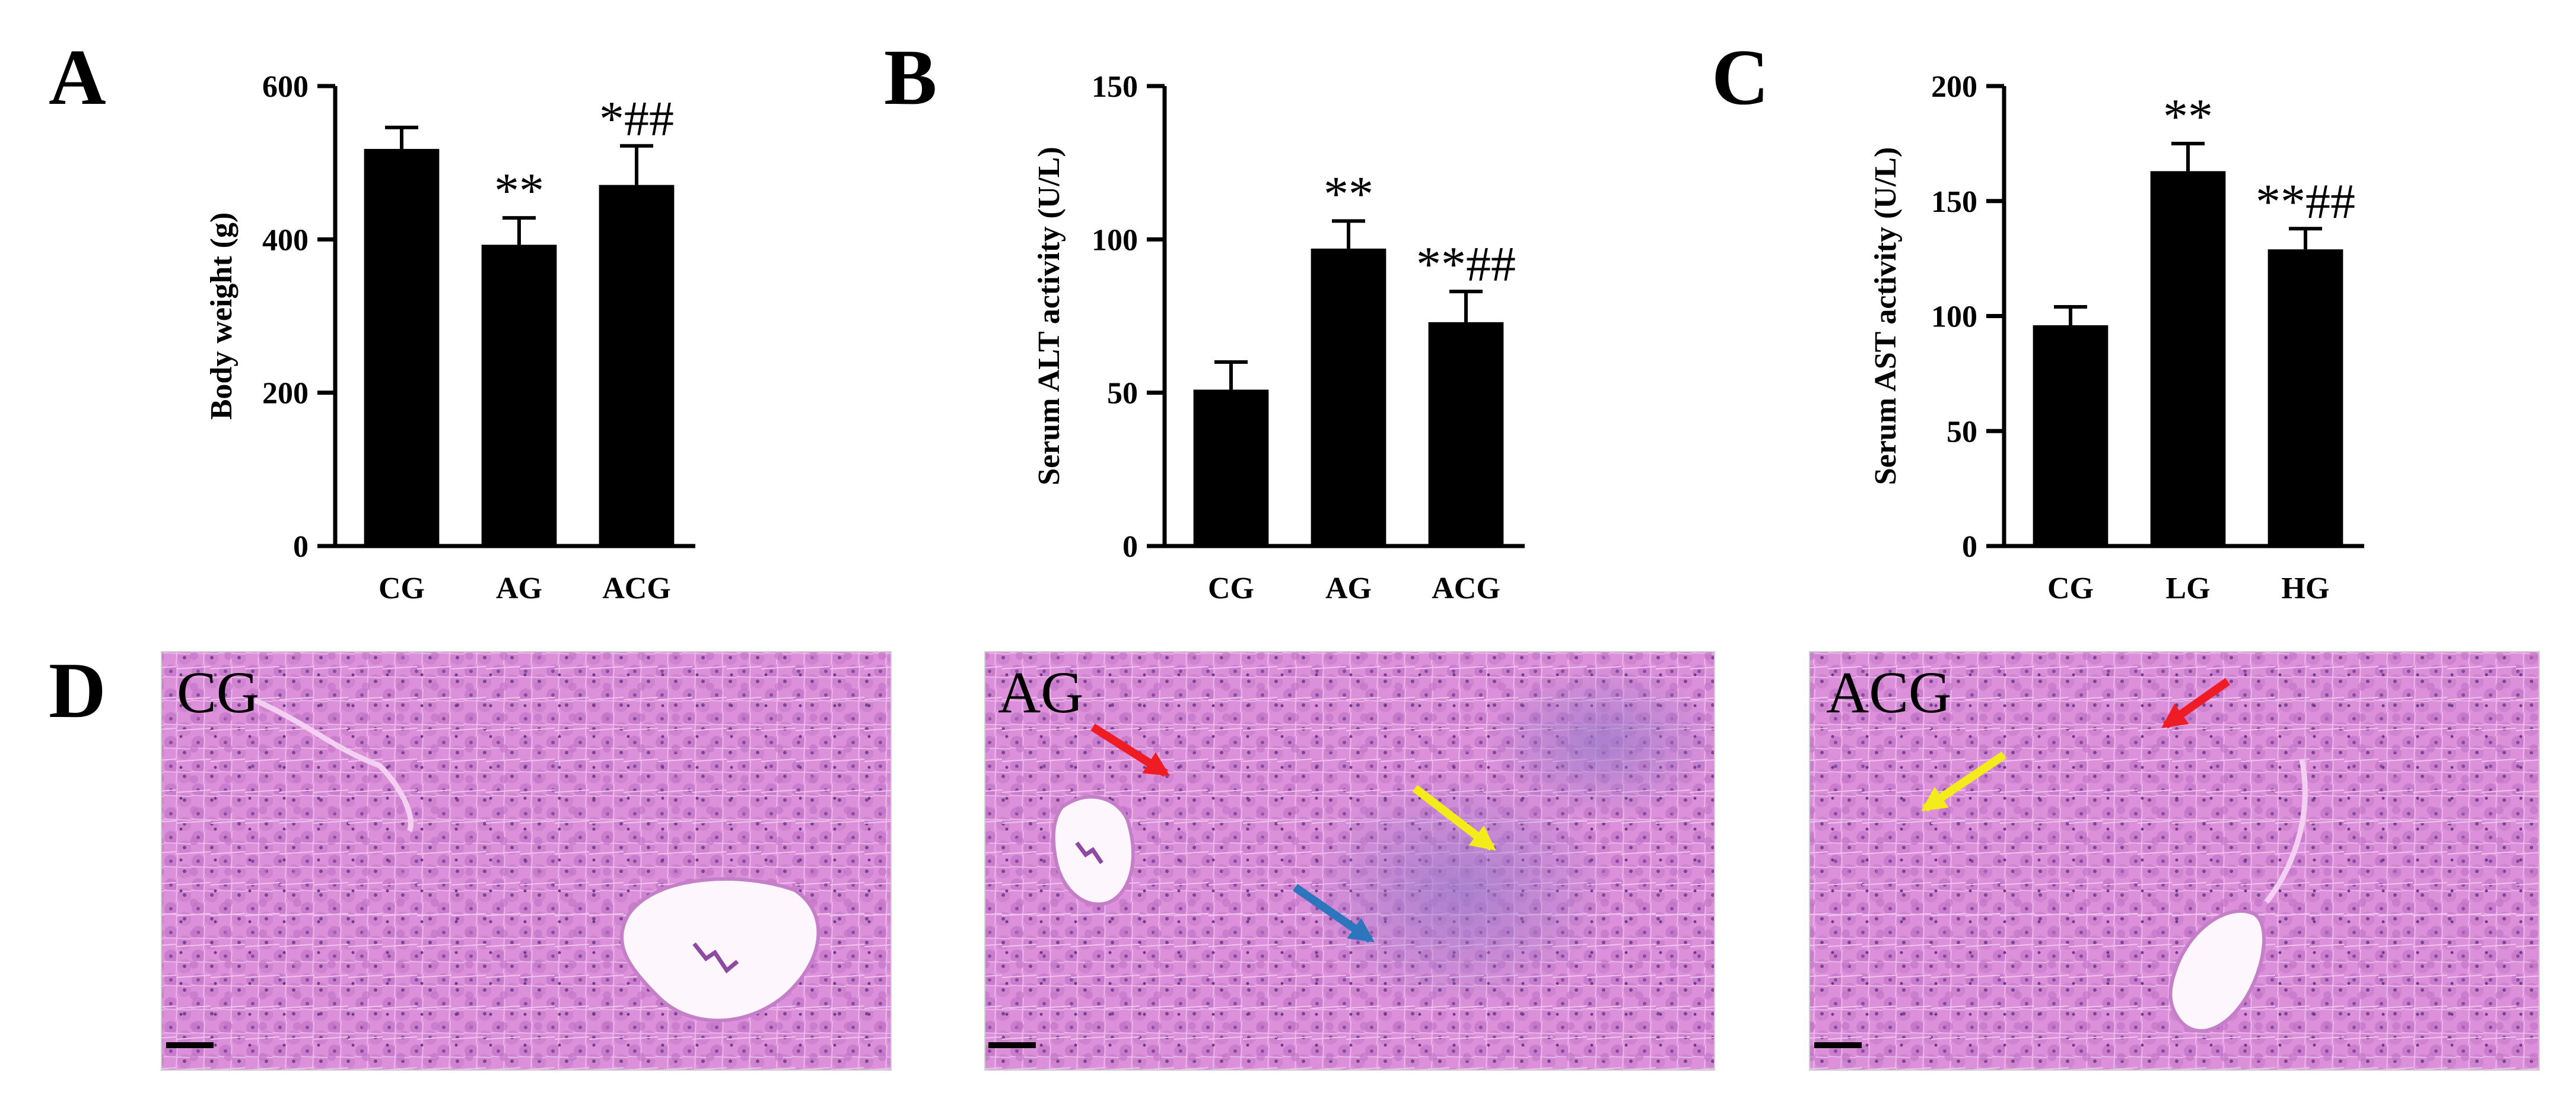 This screenshot has height=1098, width=2576. What do you see at coordinates (1049, 316) in the screenshot?
I see `y-axis-label: Serum ALT activity (U/L)` at bounding box center [1049, 316].